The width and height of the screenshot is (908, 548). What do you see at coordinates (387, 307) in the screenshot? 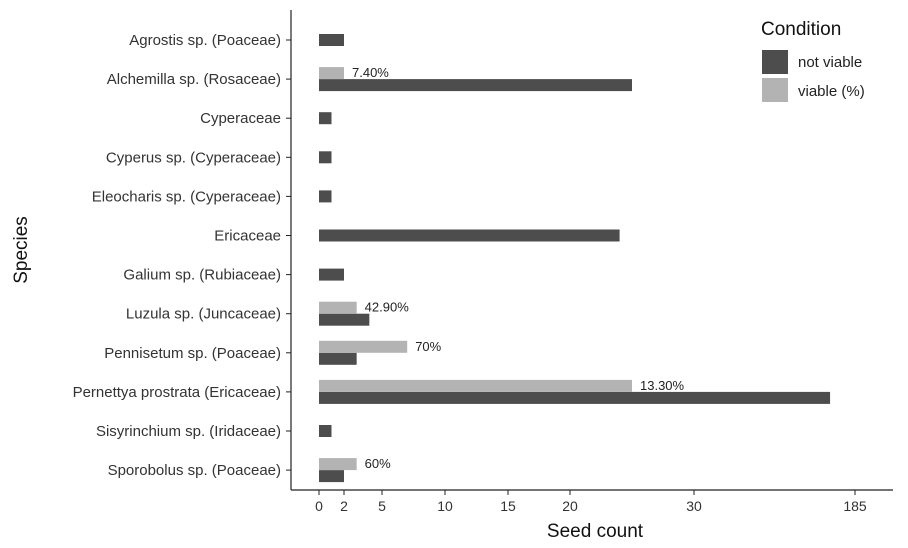
I see `data-label-viable: 42.90%` at bounding box center [387, 307].